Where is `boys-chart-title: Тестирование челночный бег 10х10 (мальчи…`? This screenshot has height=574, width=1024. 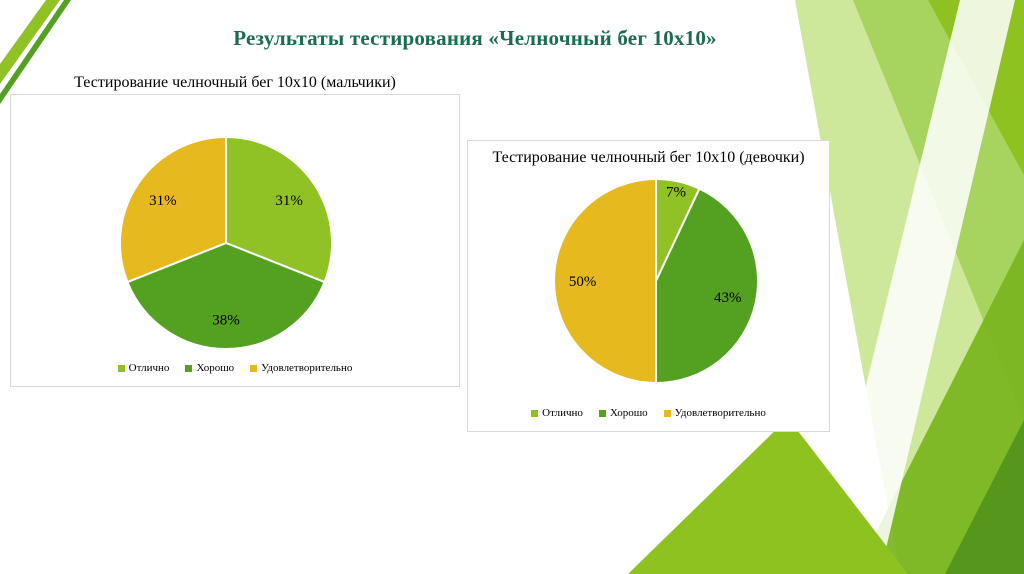
boys-chart-title: Тестирование челночный бег 10х10 (мальчи… is located at coordinates (235, 82).